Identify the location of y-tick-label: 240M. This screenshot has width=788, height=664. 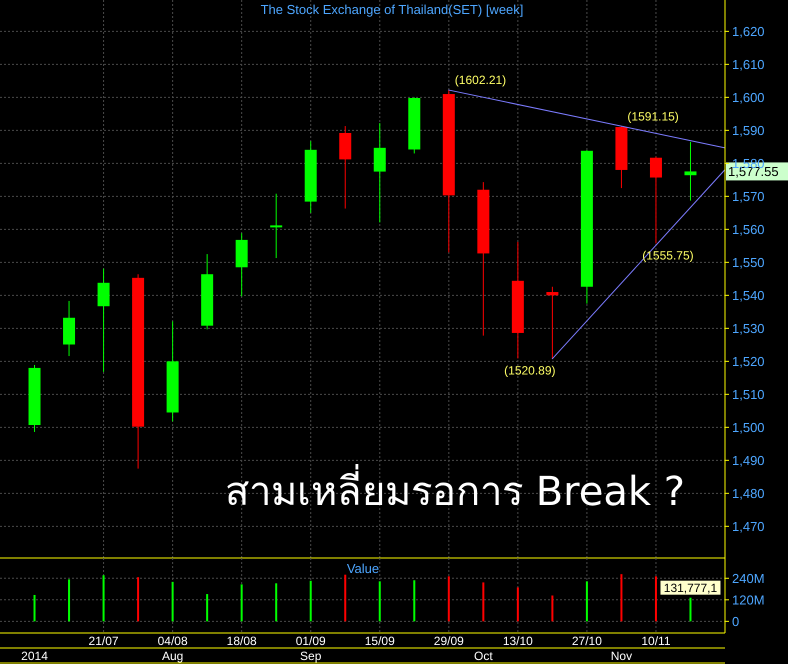
(748, 578).